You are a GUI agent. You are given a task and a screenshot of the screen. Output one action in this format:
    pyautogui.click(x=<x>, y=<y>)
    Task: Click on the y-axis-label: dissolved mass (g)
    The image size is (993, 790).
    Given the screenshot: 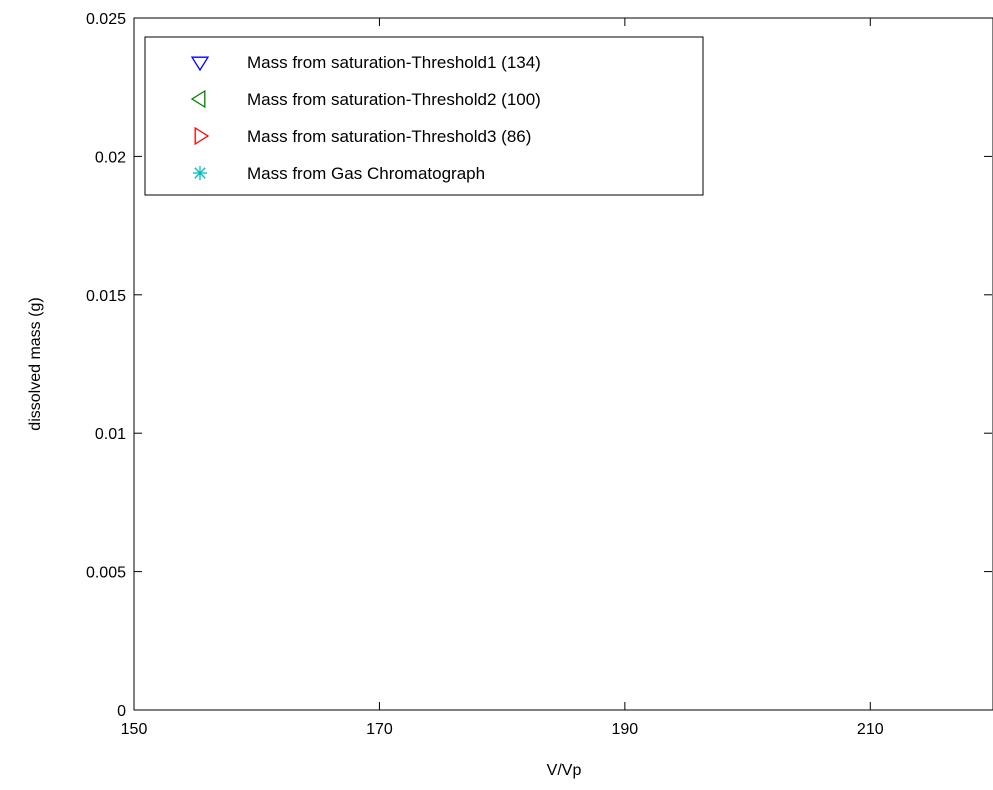 What is the action you would take?
    pyautogui.click(x=35, y=363)
    